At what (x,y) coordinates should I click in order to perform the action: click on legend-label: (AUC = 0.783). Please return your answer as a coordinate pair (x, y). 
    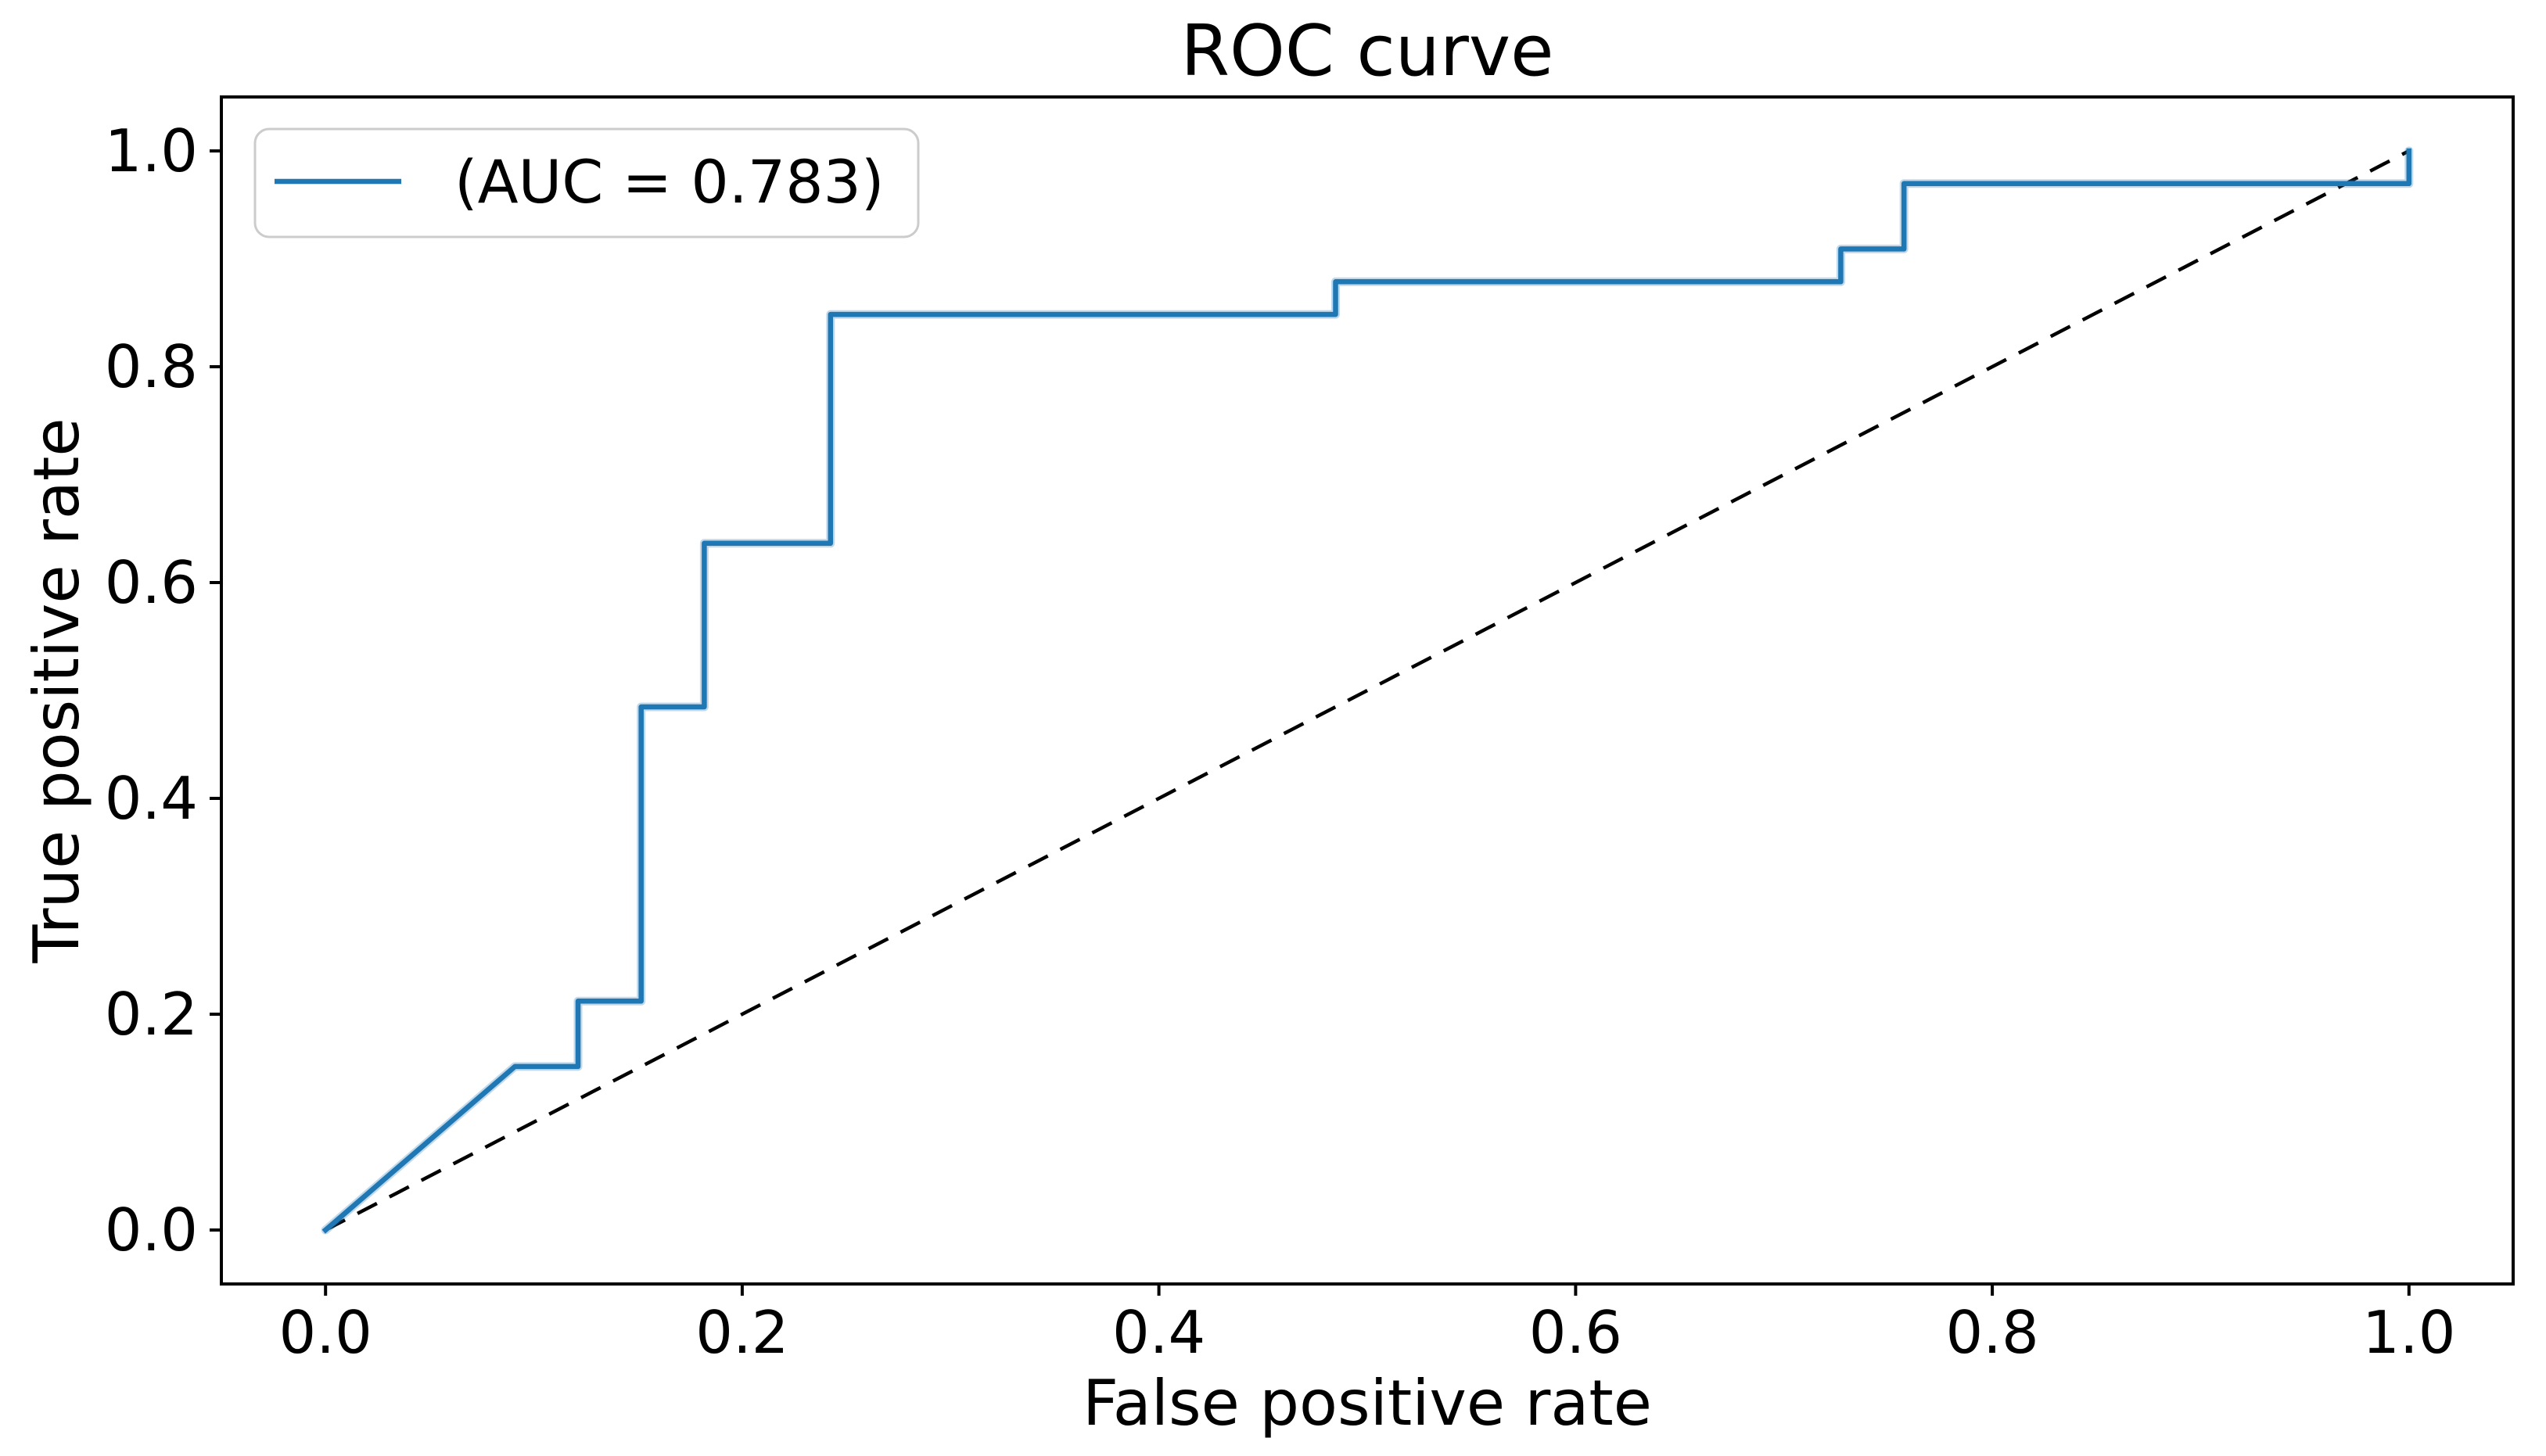
    Looking at the image, I should click on (669, 182).